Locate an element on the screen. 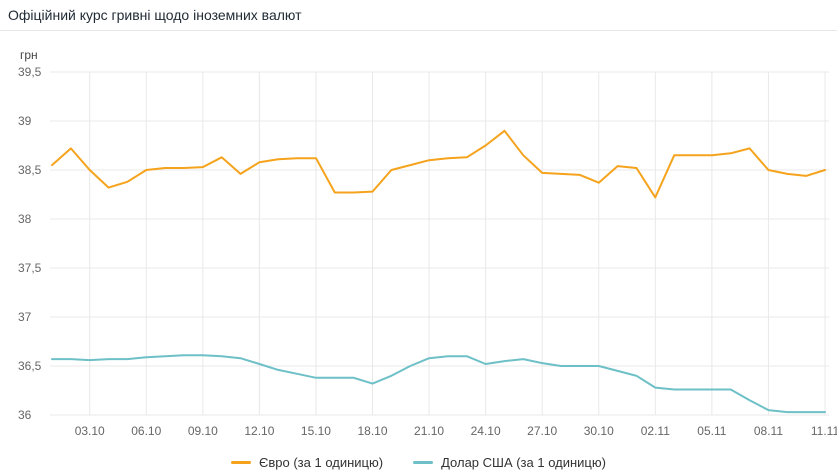 The width and height of the screenshot is (837, 476). usd-line-swatch is located at coordinates (423, 462).